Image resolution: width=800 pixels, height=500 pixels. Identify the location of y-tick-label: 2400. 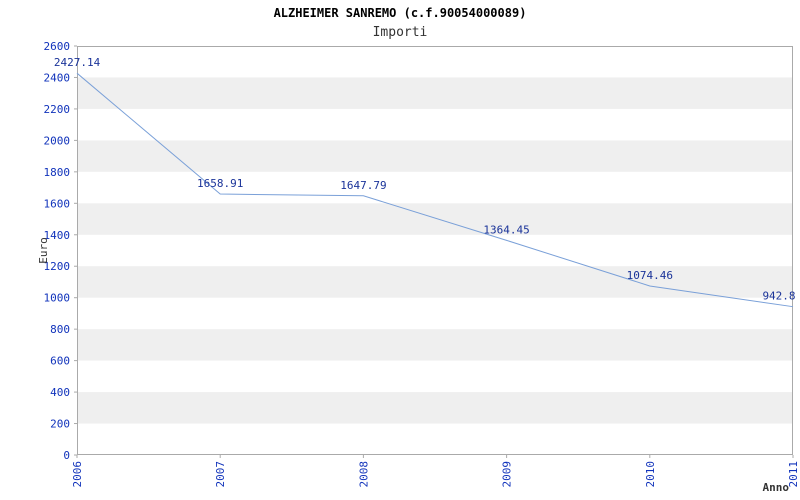
(57, 77).